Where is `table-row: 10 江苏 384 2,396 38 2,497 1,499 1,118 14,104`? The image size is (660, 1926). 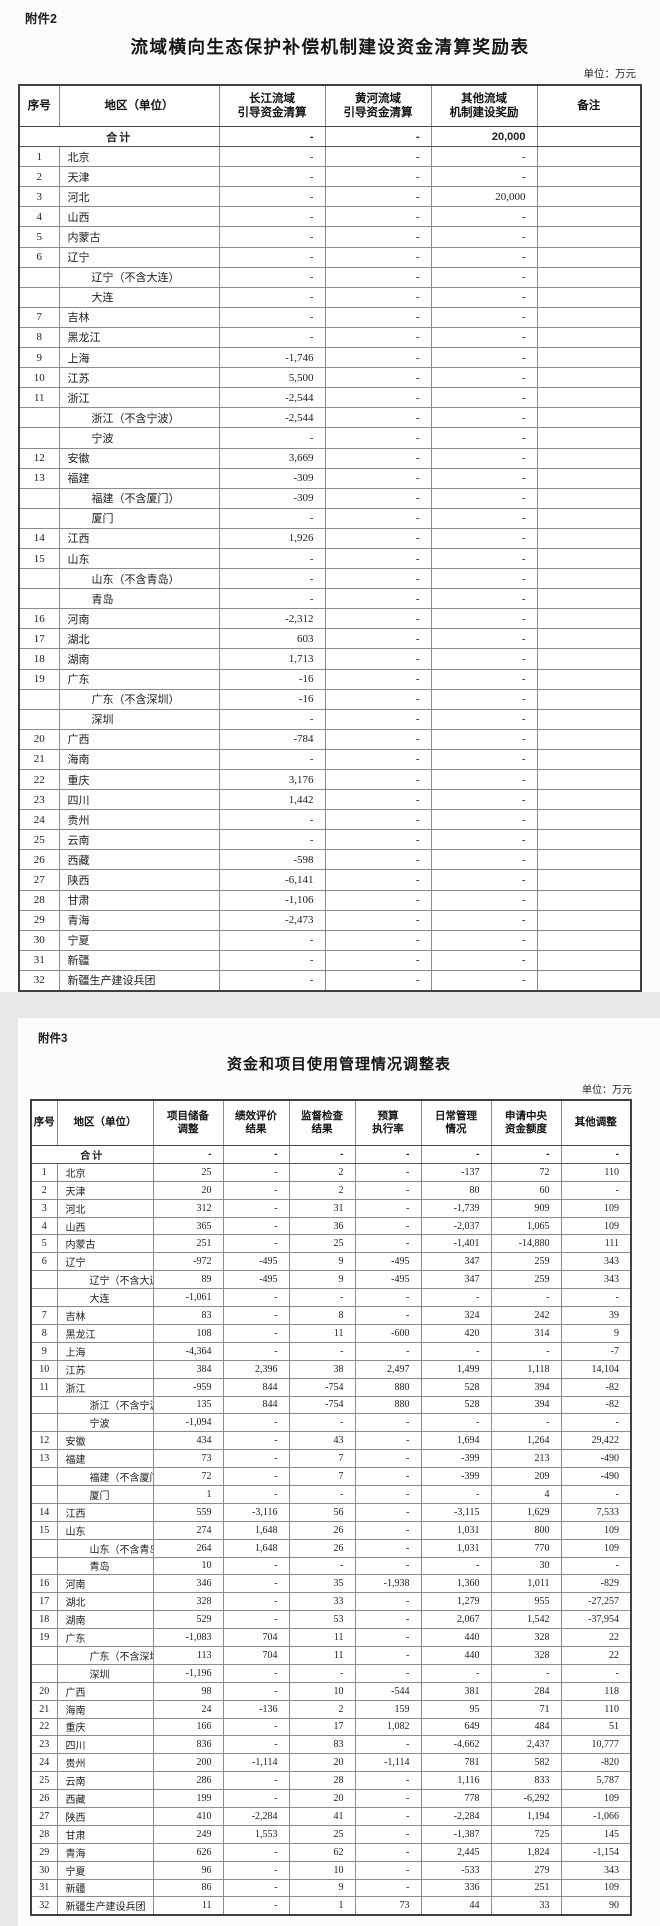 table-row: 10 江苏 384 2,396 38 2,497 1,499 1,118 14,104 is located at coordinates (331, 1369).